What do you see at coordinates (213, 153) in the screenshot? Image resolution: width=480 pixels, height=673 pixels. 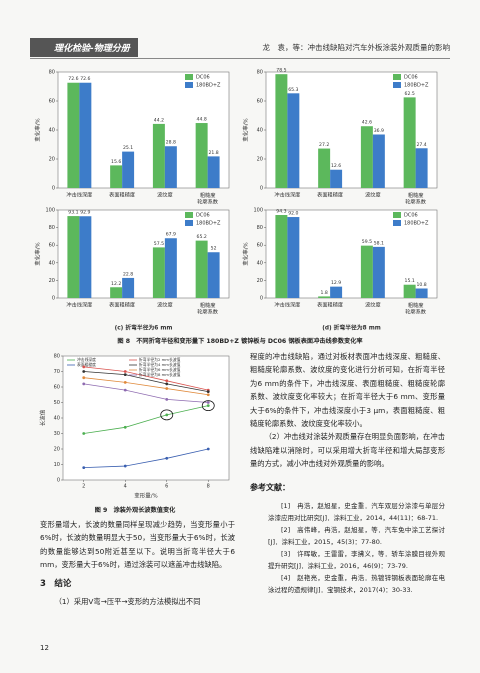 I see `value-label: 21.8` at bounding box center [213, 153].